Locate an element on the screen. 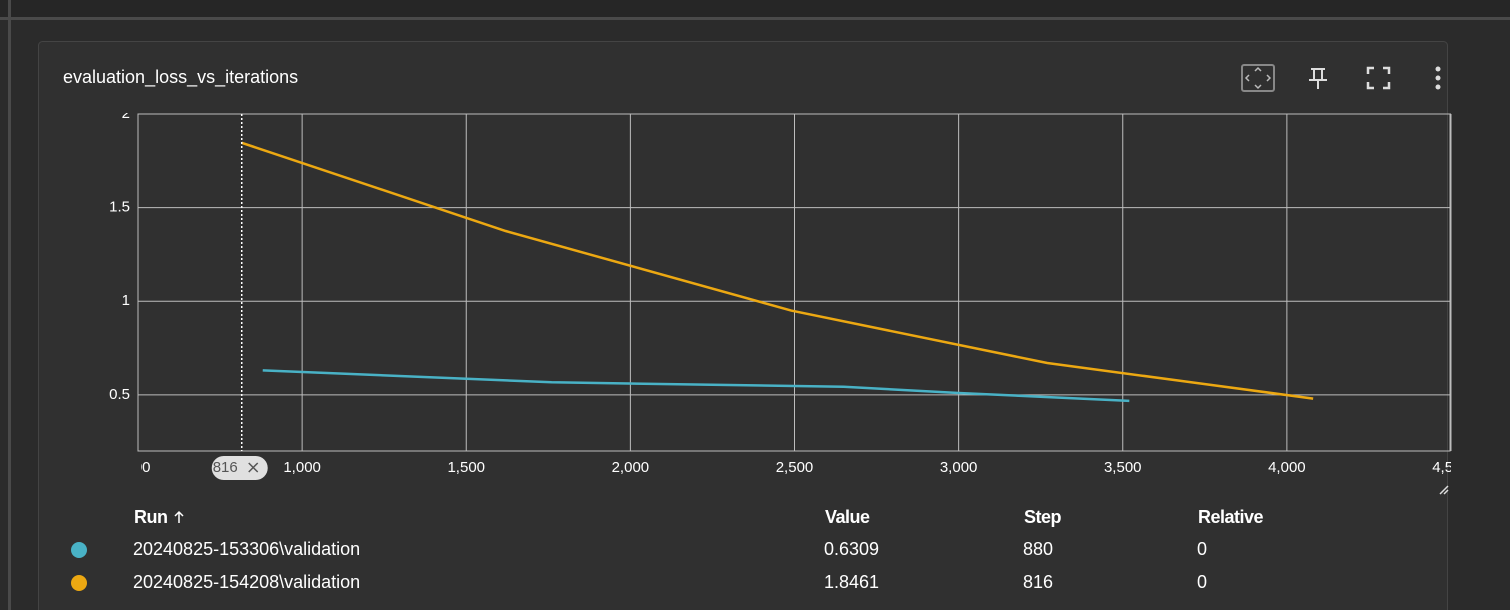  pin-button is located at coordinates (1318, 78).